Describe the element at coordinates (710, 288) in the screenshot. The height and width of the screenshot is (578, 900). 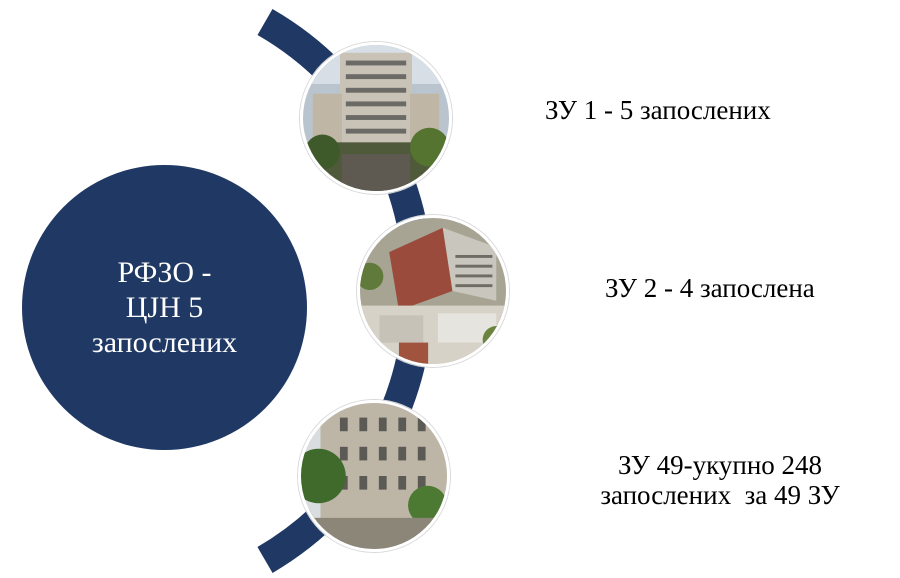
I see `item-2-label: ЗУ 2 - 4 запослена` at that location.